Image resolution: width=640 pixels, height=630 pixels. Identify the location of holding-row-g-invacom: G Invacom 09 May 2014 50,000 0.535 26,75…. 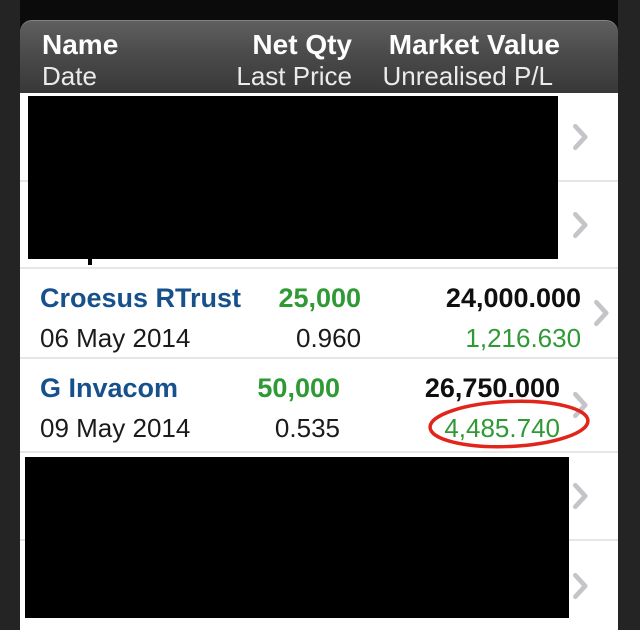
(319, 406).